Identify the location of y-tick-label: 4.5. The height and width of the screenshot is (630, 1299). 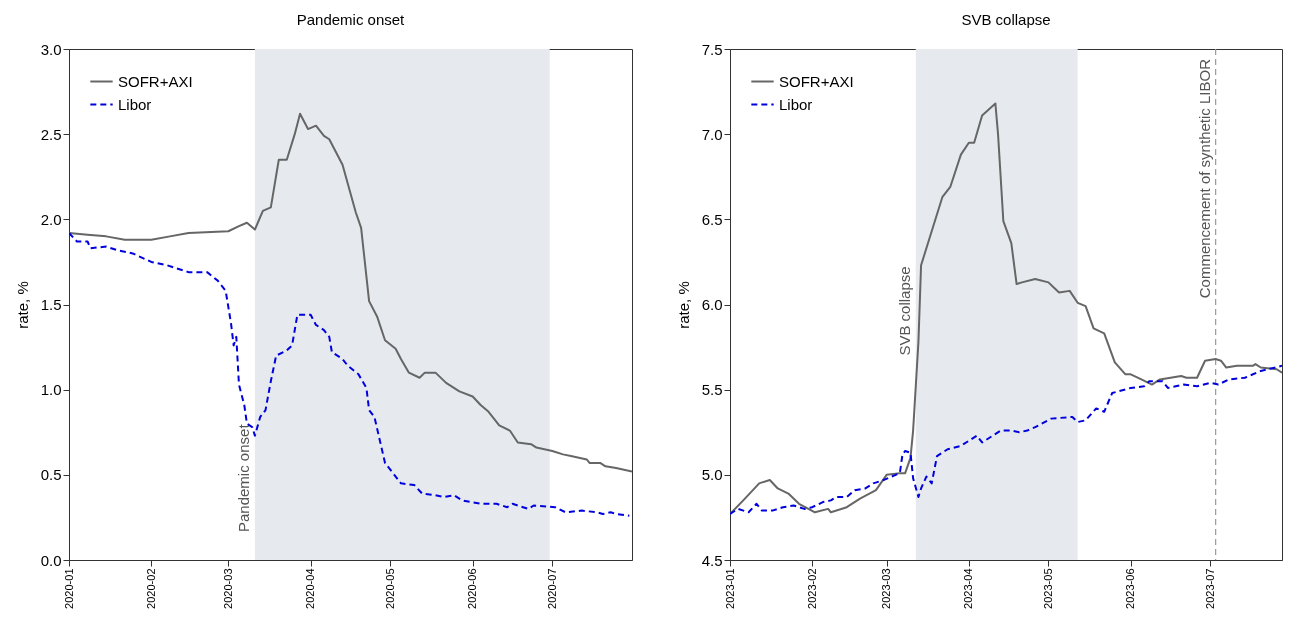
(712, 560).